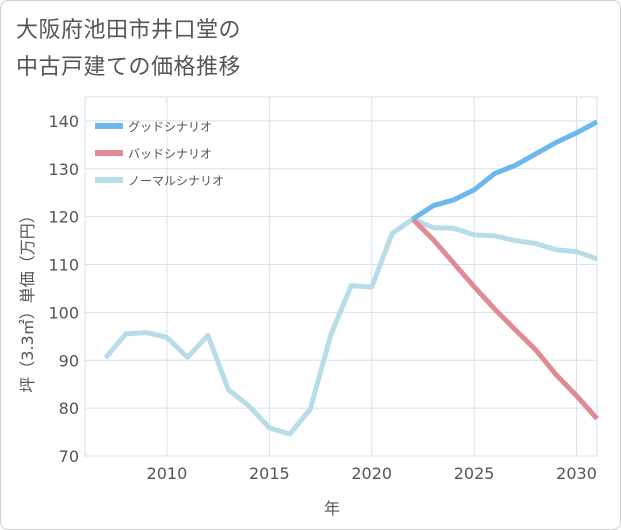 The width and height of the screenshot is (621, 530). I want to click on chart-title-line-1: 大阪府池田市井口堂の, so click(129, 30).